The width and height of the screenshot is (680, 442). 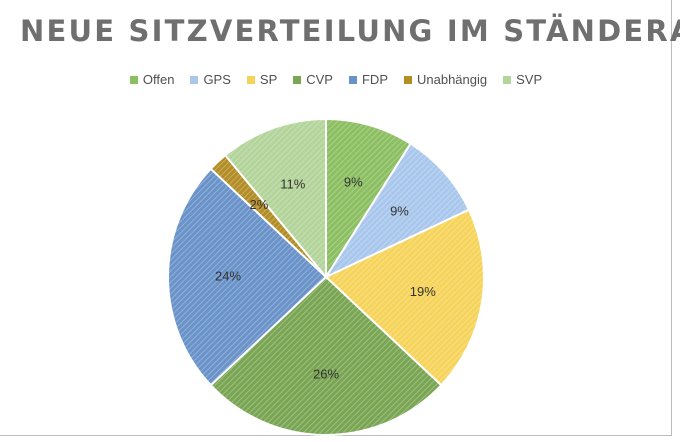 I want to click on legend-item-cvp: CVP, so click(x=313, y=79).